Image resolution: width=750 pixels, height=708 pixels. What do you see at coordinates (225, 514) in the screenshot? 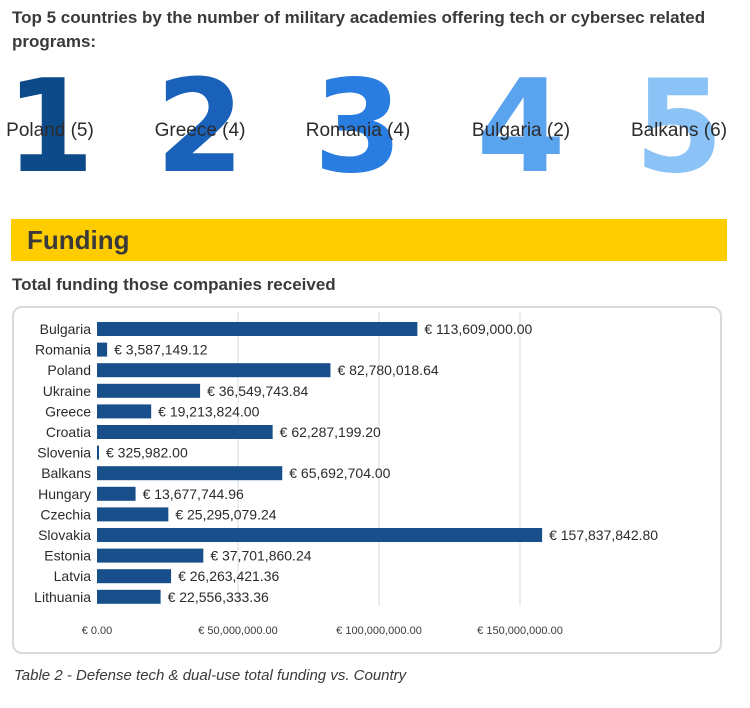
I see `value-label: € 25,295,079.24` at bounding box center [225, 514].